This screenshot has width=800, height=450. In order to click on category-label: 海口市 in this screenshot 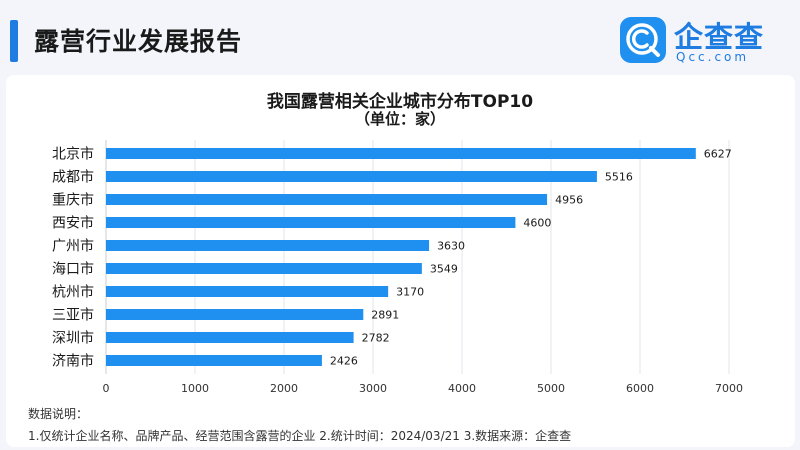, I will do `click(73, 269)`.